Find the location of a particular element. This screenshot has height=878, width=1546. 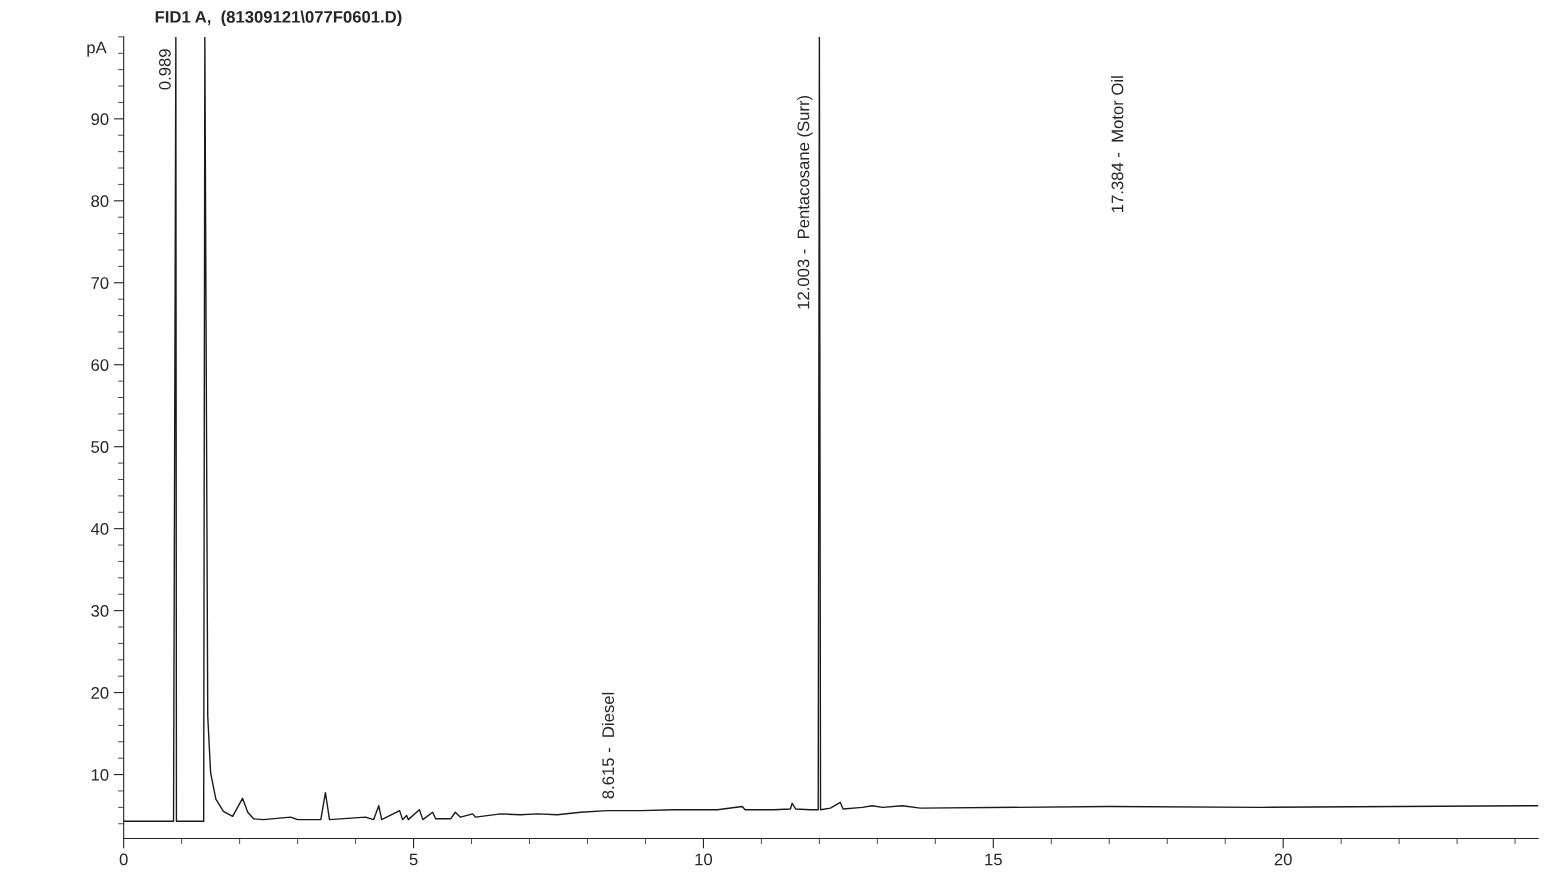

annotation: 12.003 - Pentacosane (Surr) is located at coordinates (805, 202).